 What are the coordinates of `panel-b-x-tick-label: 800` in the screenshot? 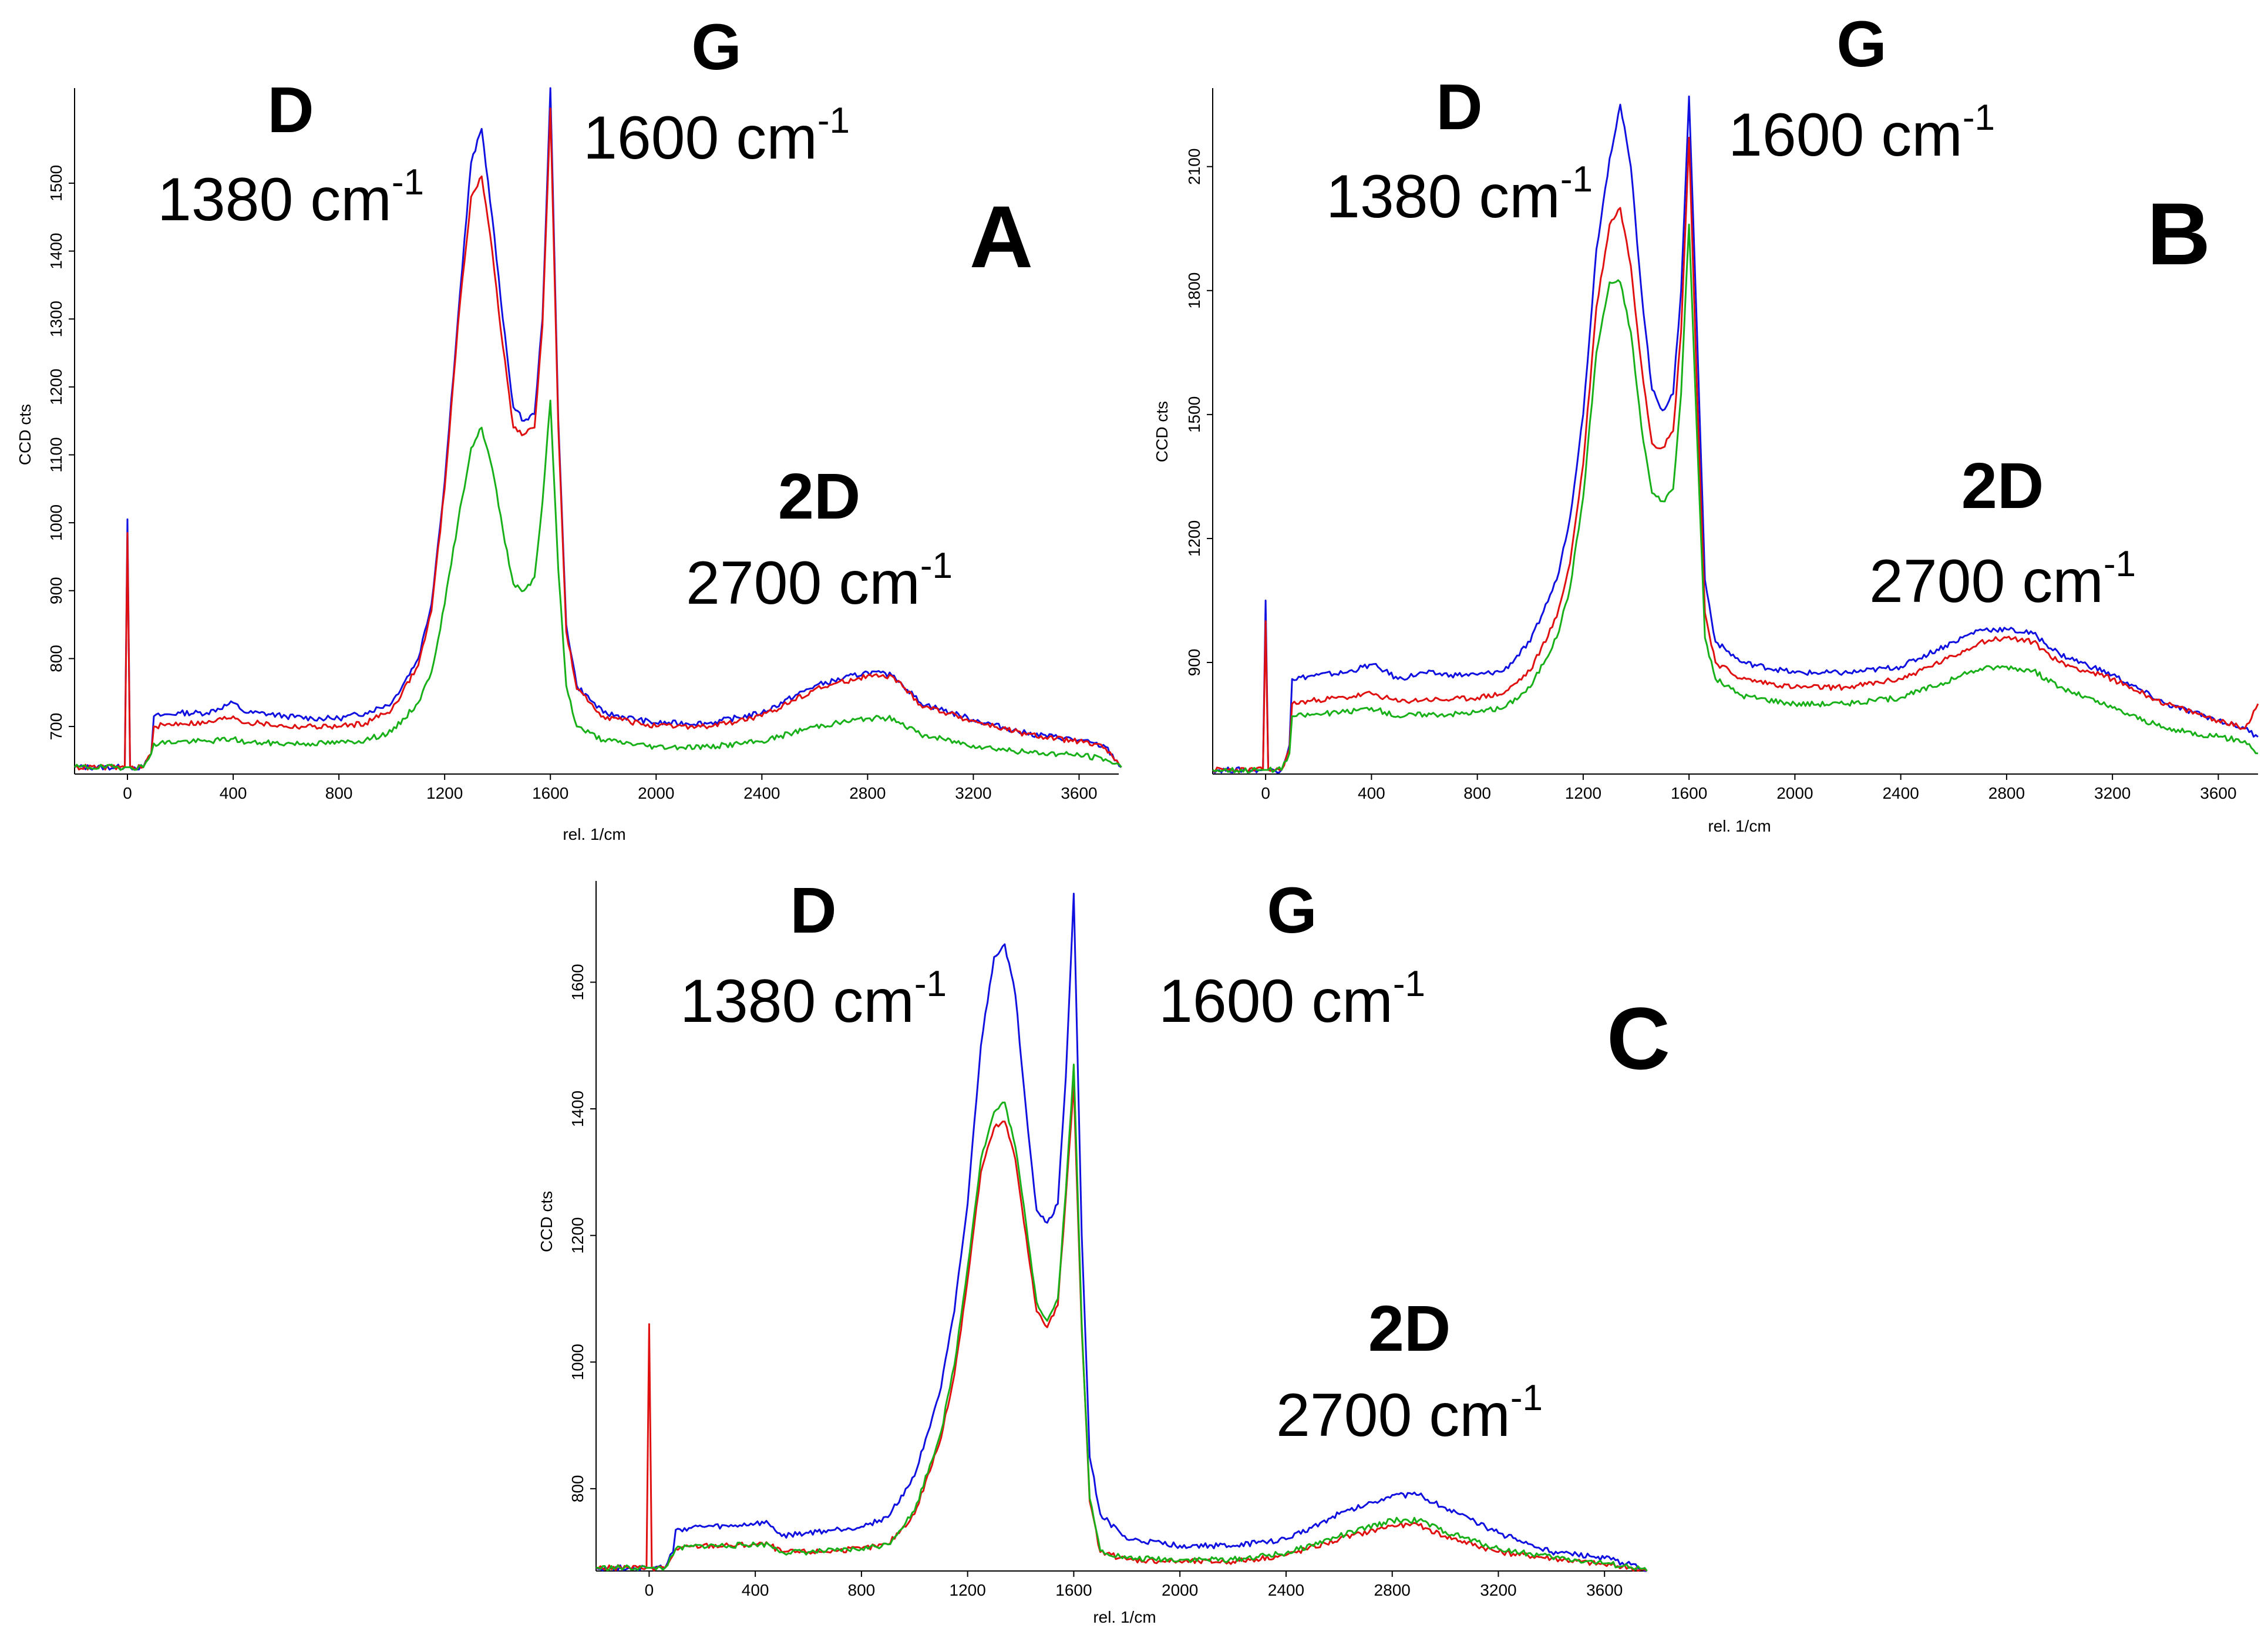 It's located at (1477, 793).